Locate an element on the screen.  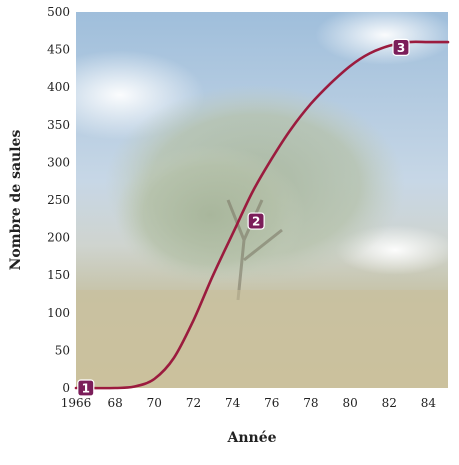
y-tick-label: 50 is located at coordinates (62, 350).